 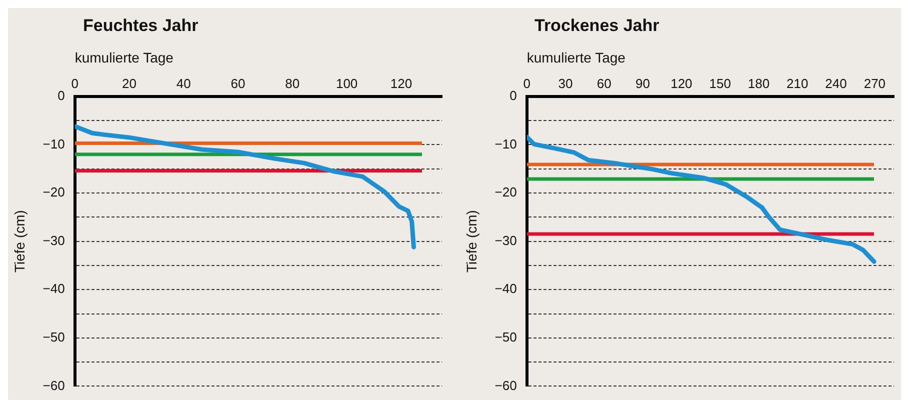 I want to click on x-tick-label: 20, so click(x=129, y=84).